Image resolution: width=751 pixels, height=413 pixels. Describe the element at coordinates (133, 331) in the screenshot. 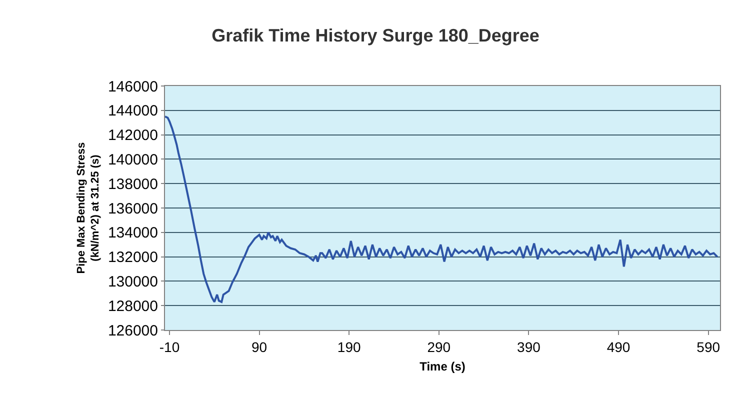

I see `y-tick-label: 126000` at that location.